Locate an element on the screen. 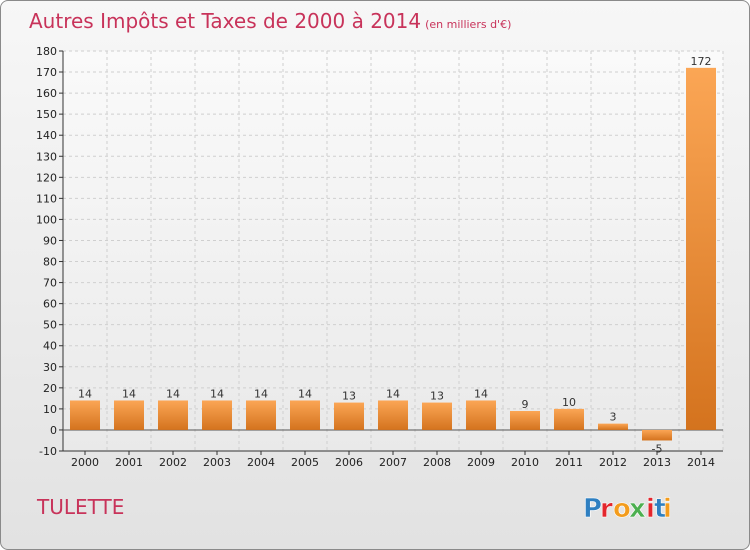 The height and width of the screenshot is (550, 750). x-tick-label-2005: 2005 is located at coordinates (305, 462).